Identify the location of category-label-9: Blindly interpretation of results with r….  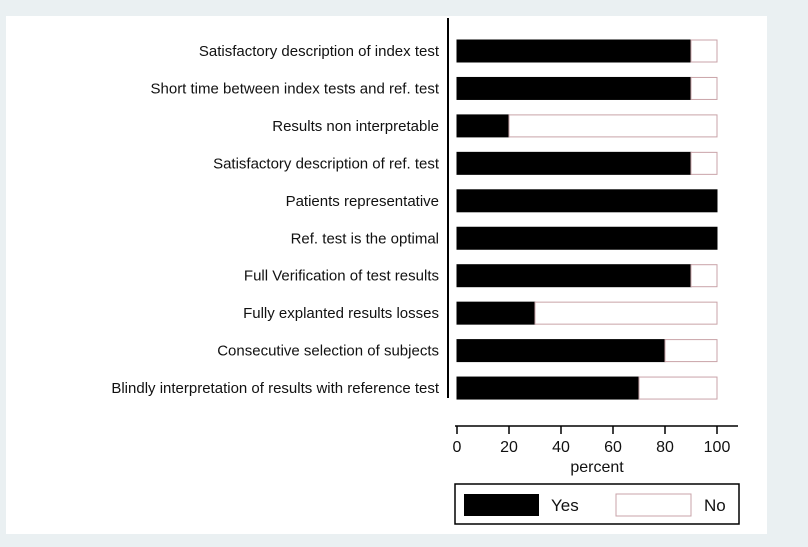
(275, 388).